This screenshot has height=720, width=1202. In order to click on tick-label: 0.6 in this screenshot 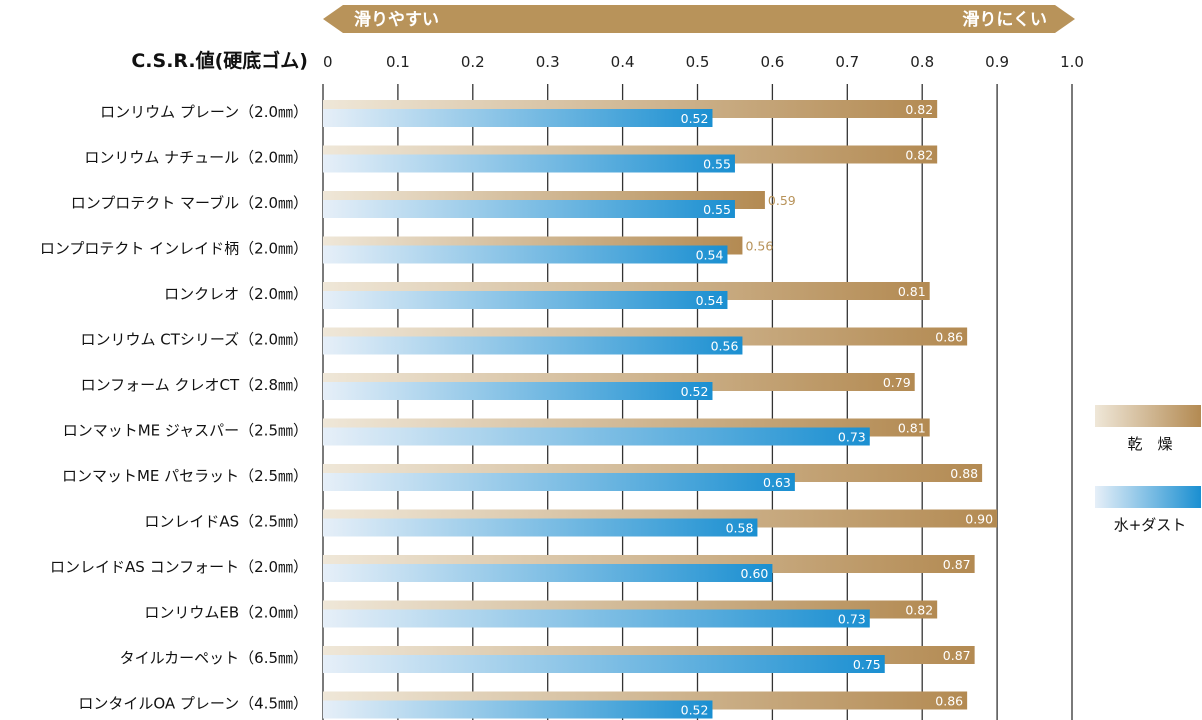, I will do `click(772, 62)`.